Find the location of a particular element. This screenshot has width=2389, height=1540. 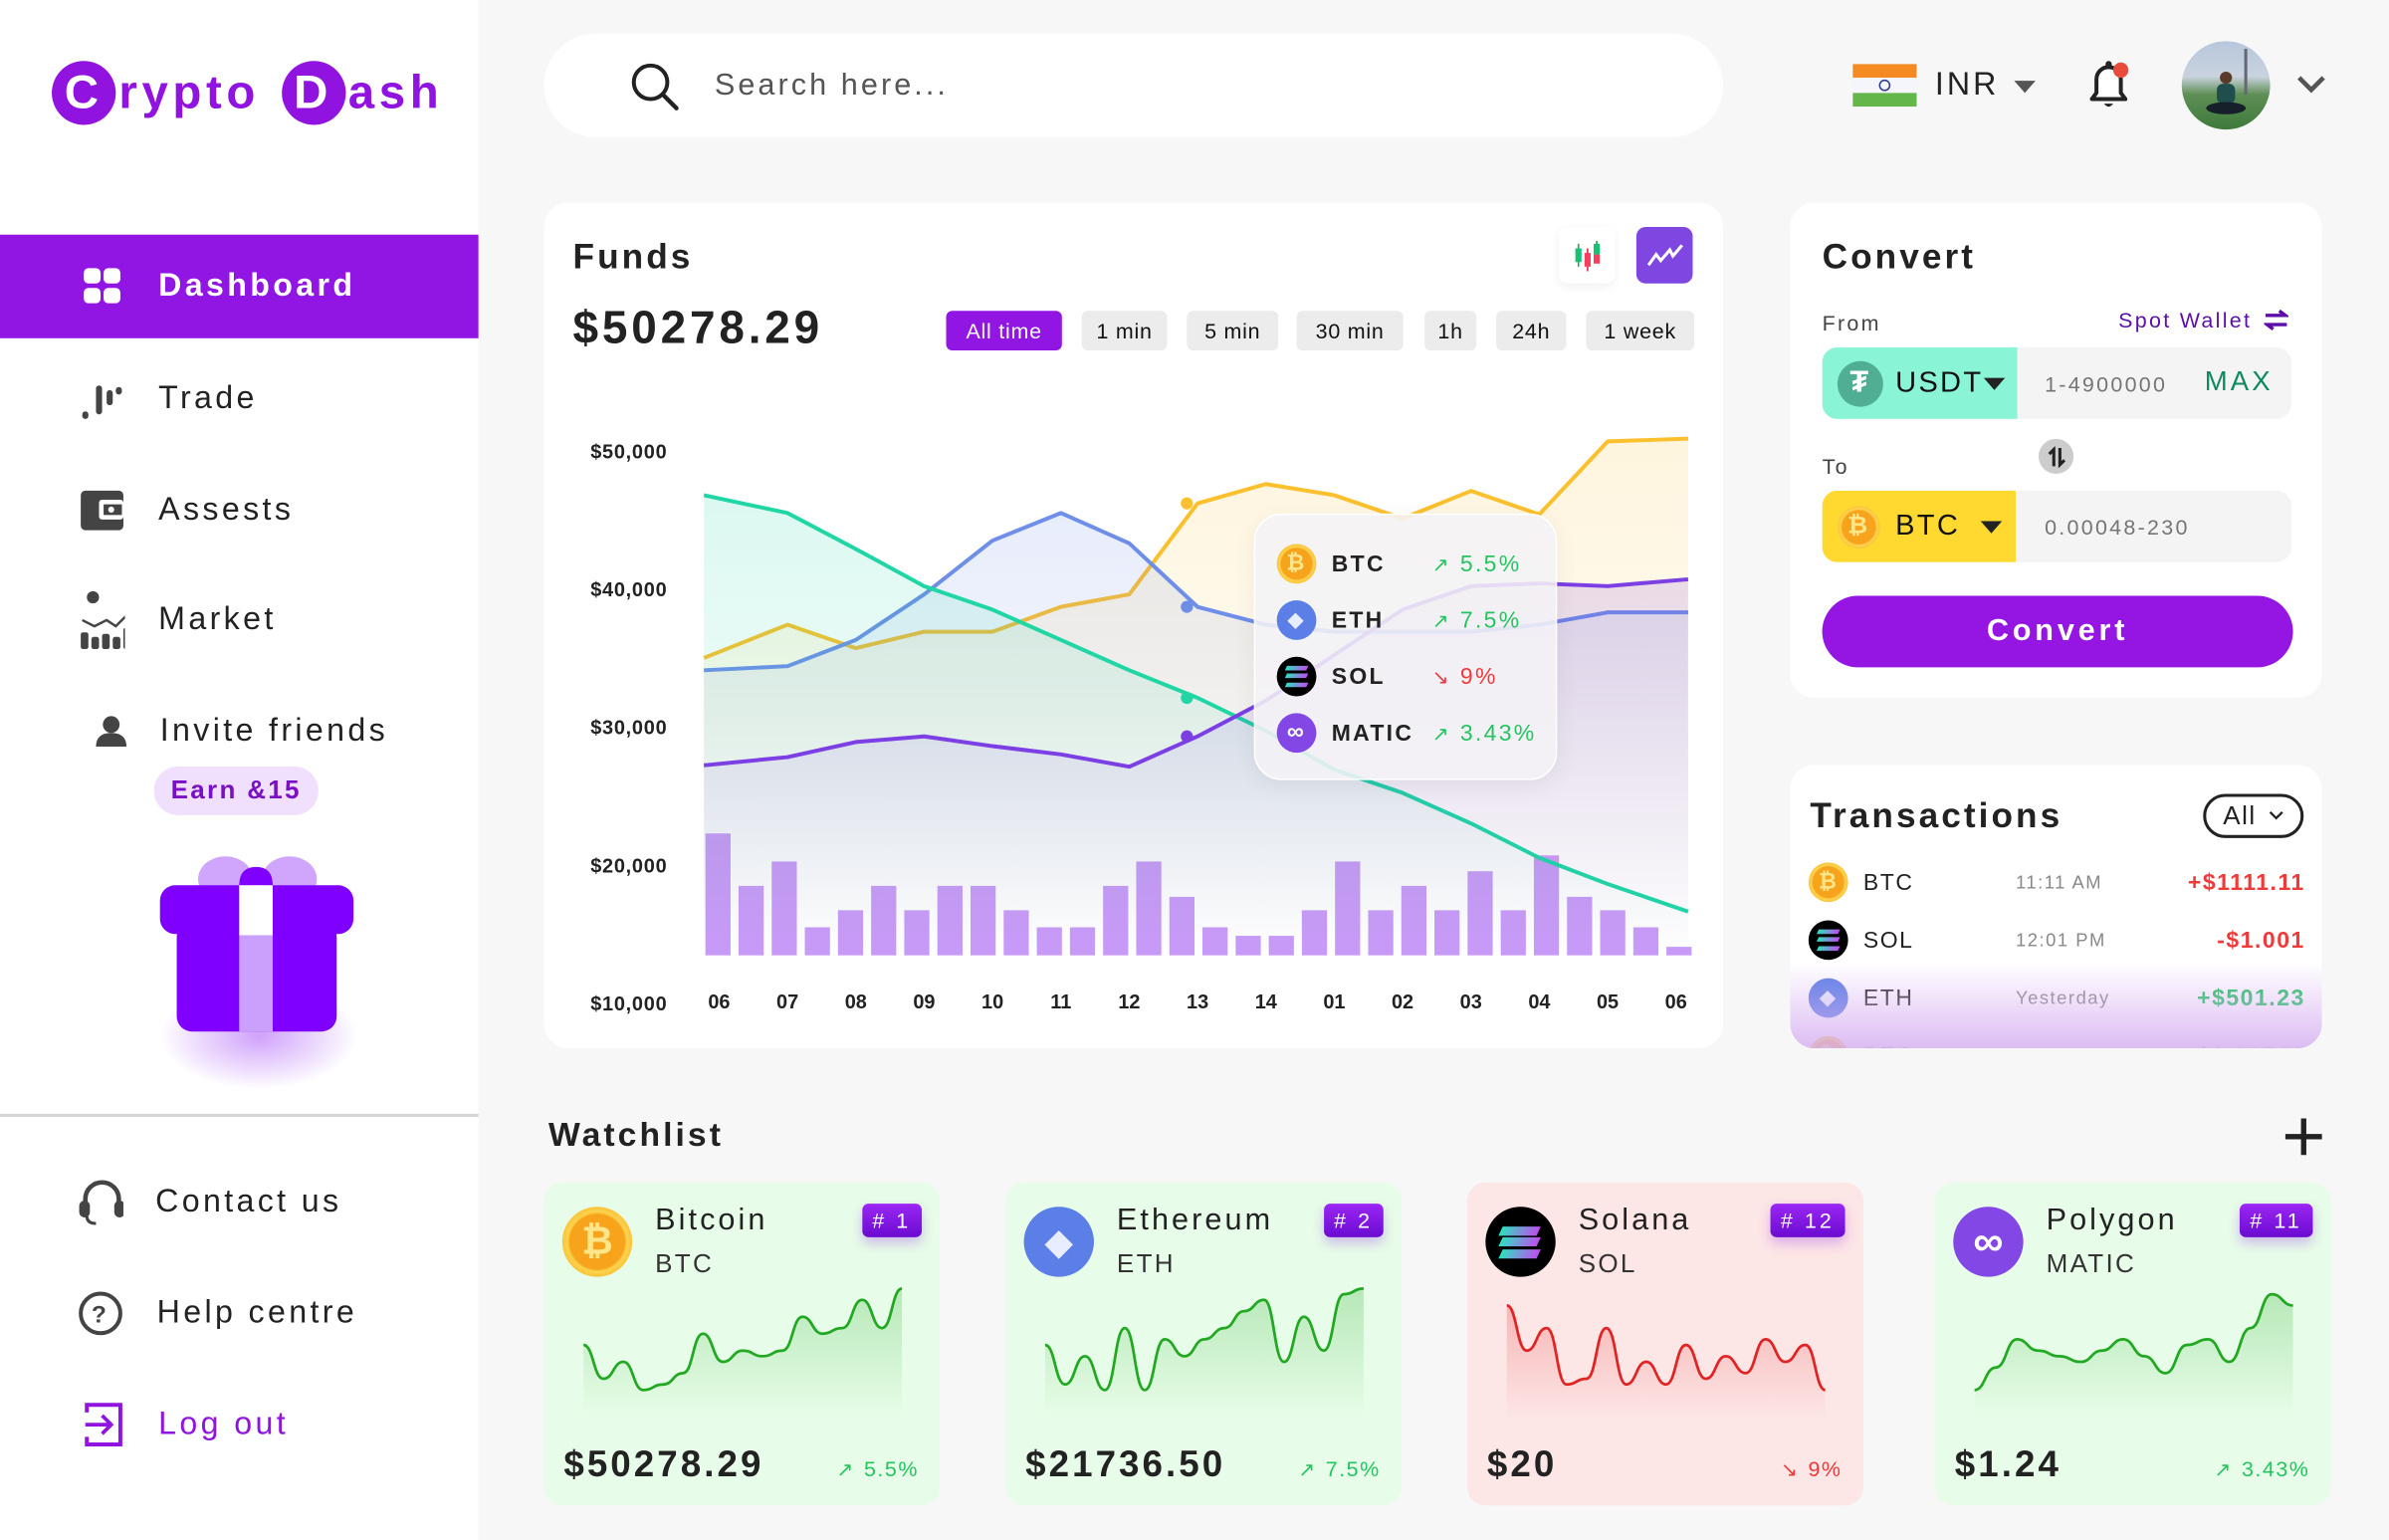

range-pill: 24h is located at coordinates (1531, 331).